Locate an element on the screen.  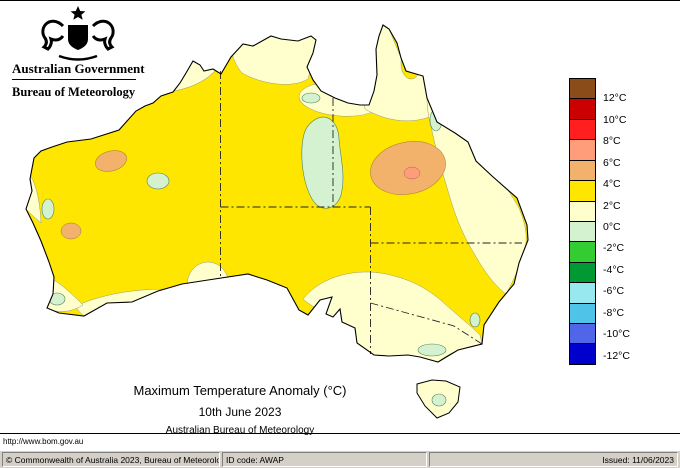
map-date: 10th June 2023 is located at coordinates (240, 412).